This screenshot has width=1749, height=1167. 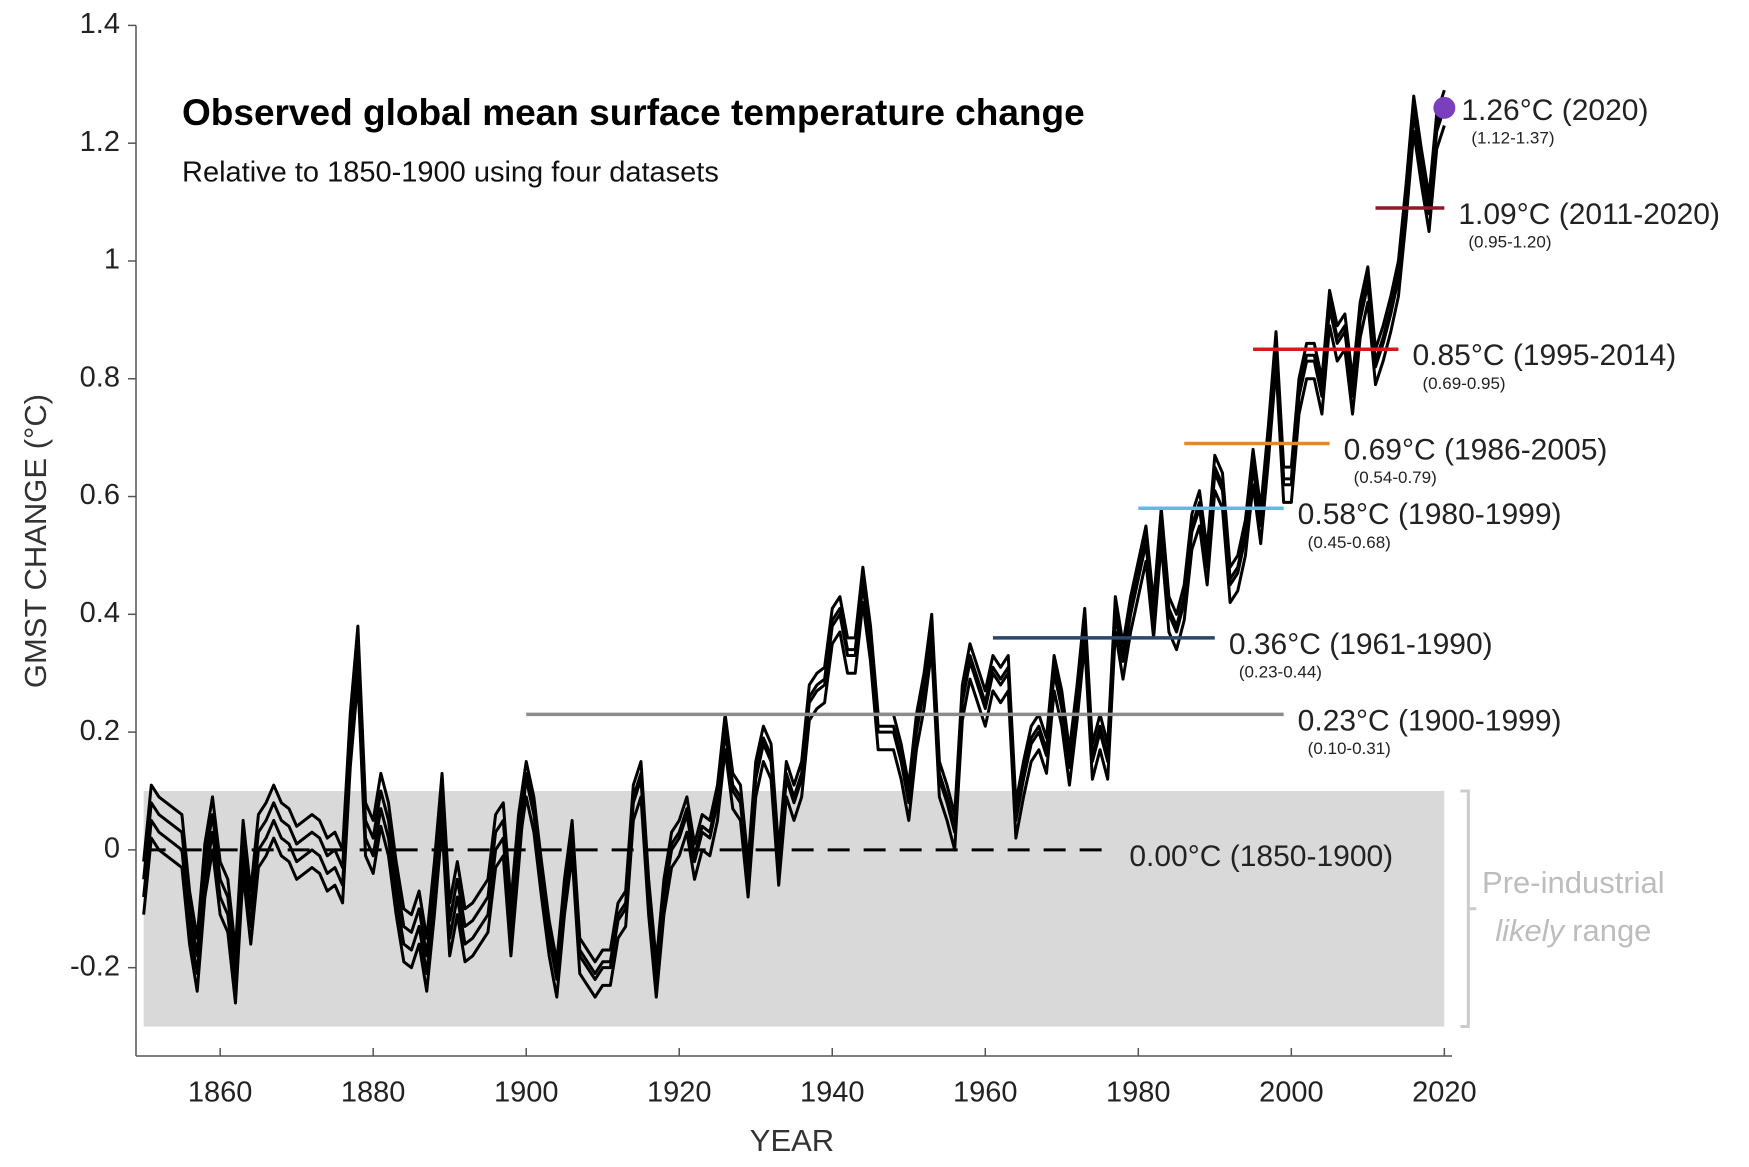 I want to click on point-range-label: (1.12-1.37), so click(x=1512, y=137).